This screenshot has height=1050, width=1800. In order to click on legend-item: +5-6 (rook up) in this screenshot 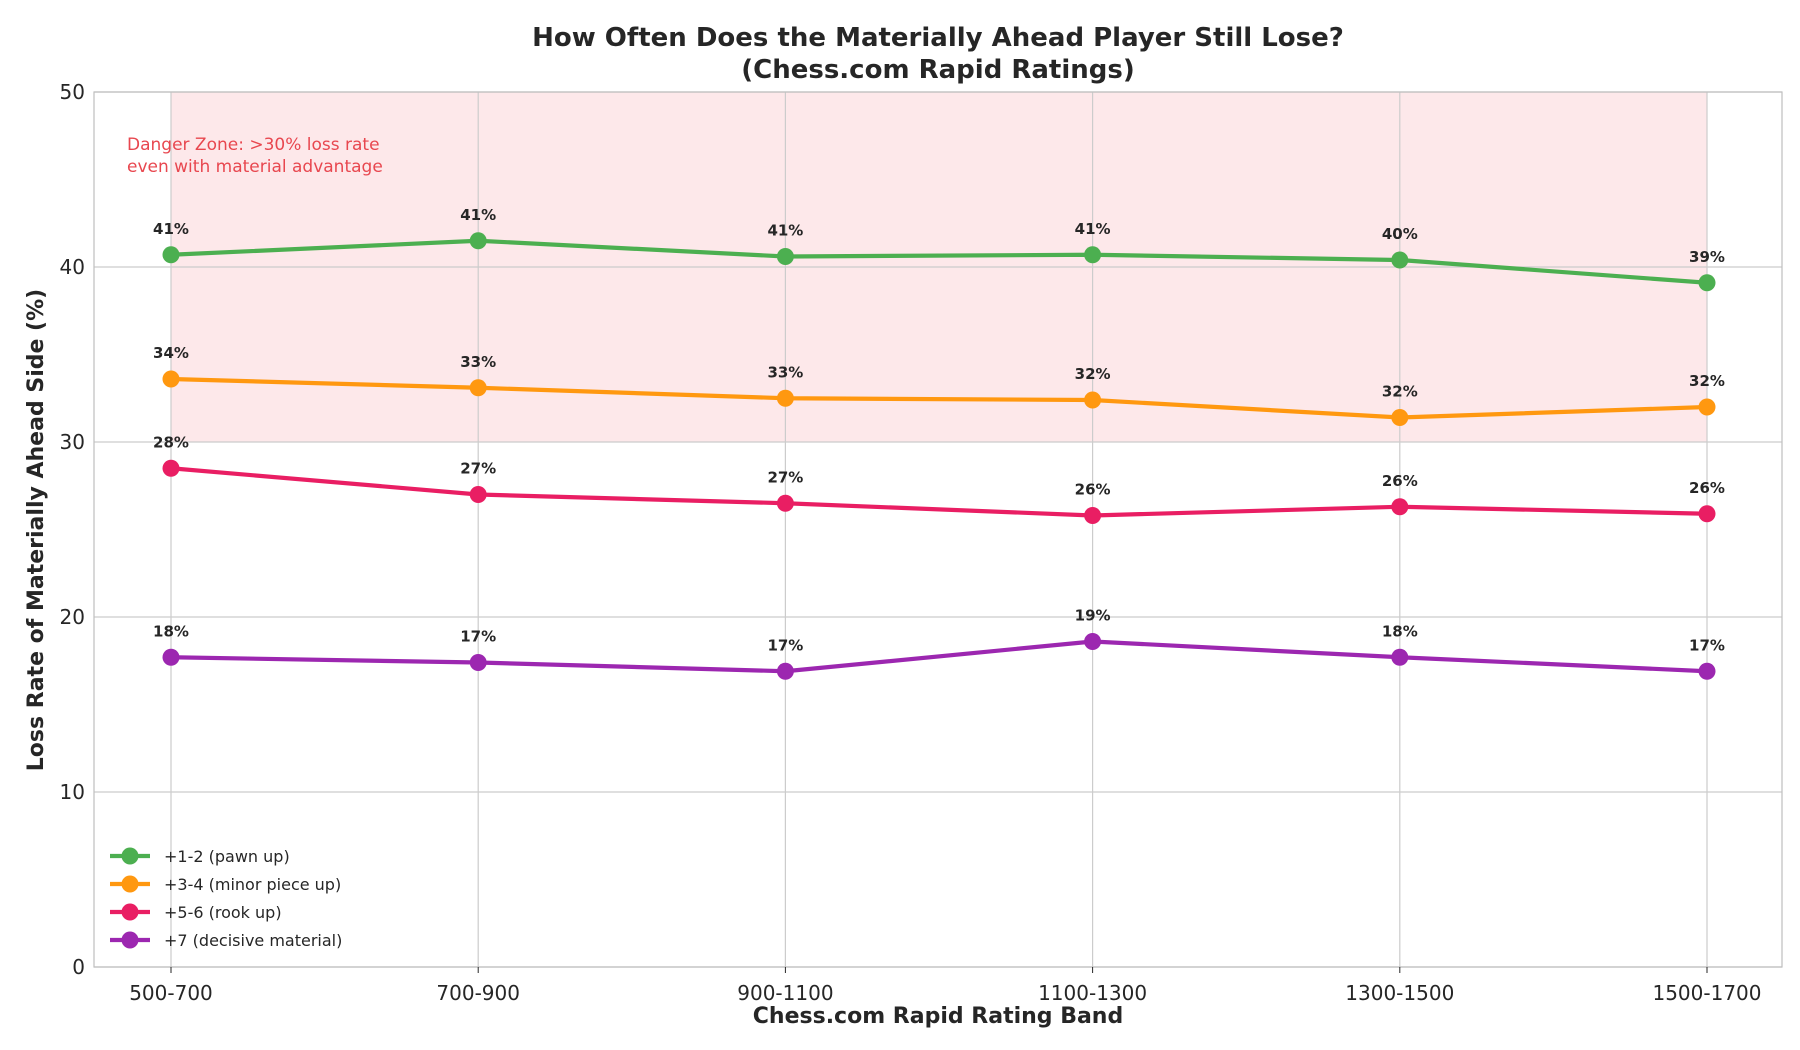, I will do `click(196, 912)`.